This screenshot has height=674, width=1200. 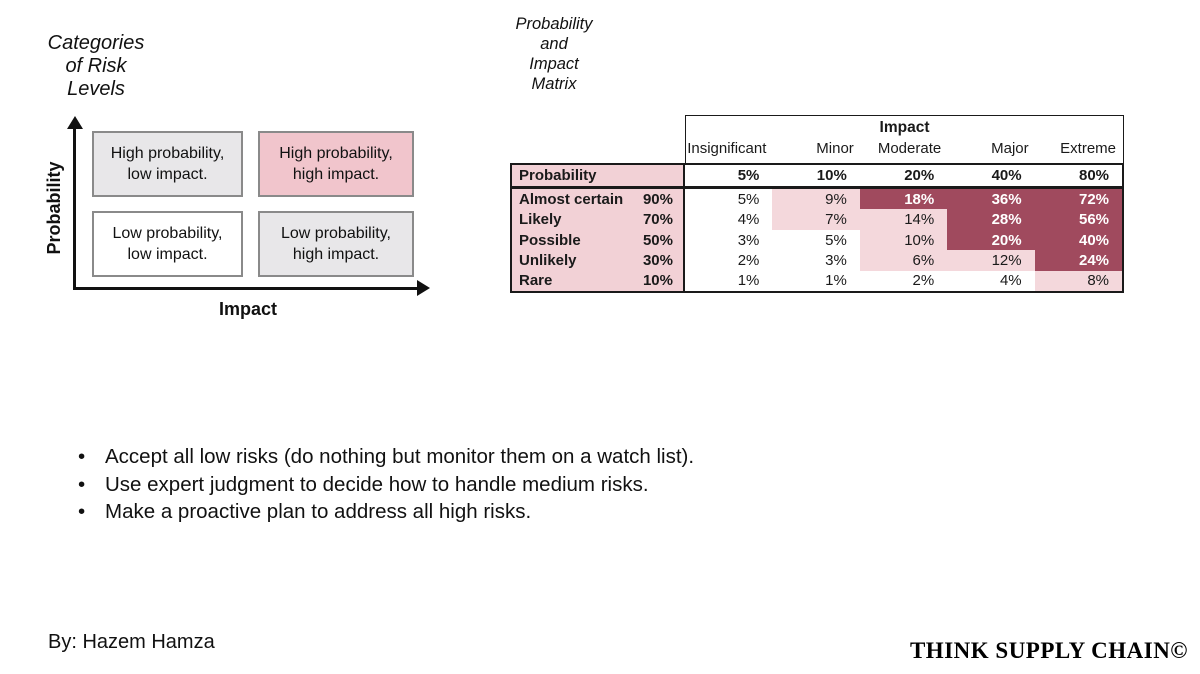 What do you see at coordinates (903, 219) in the screenshot?
I see `matrix-cell: 14%` at bounding box center [903, 219].